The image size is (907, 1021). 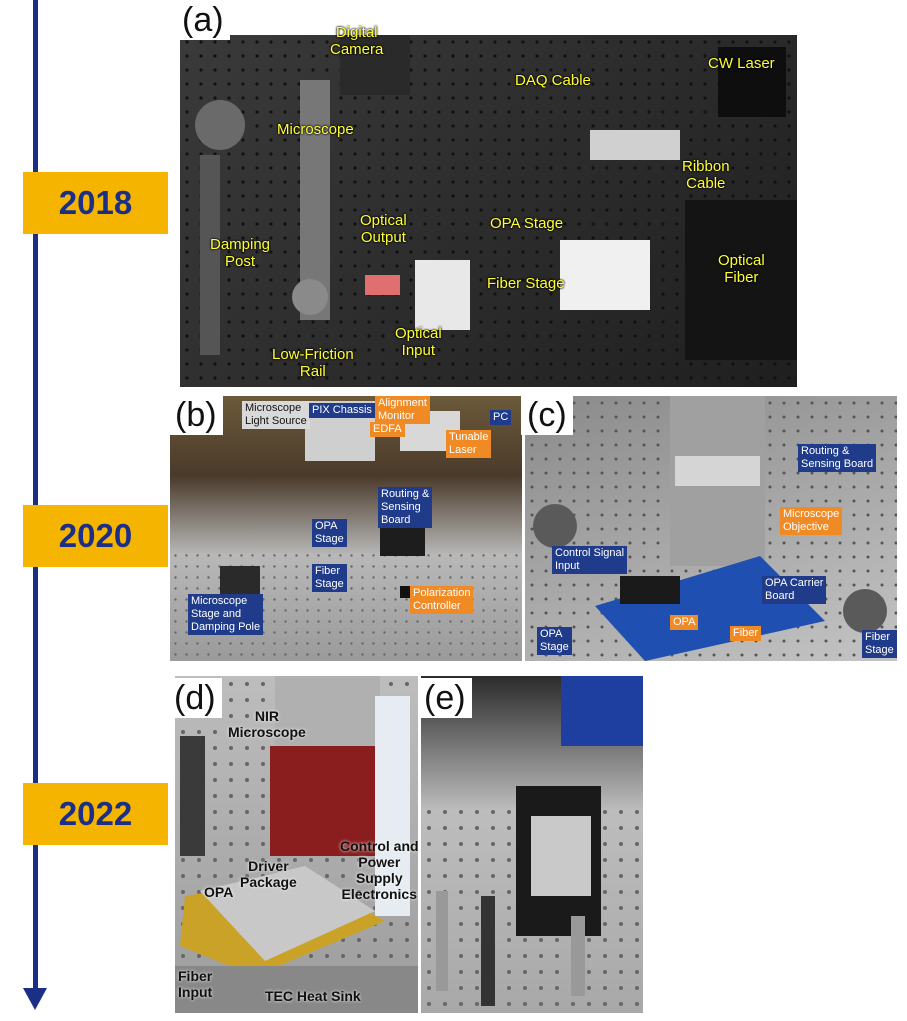 What do you see at coordinates (405, 507) in the screenshot?
I see `label-routing-sensing-board-b: Routing & Sensing Board` at bounding box center [405, 507].